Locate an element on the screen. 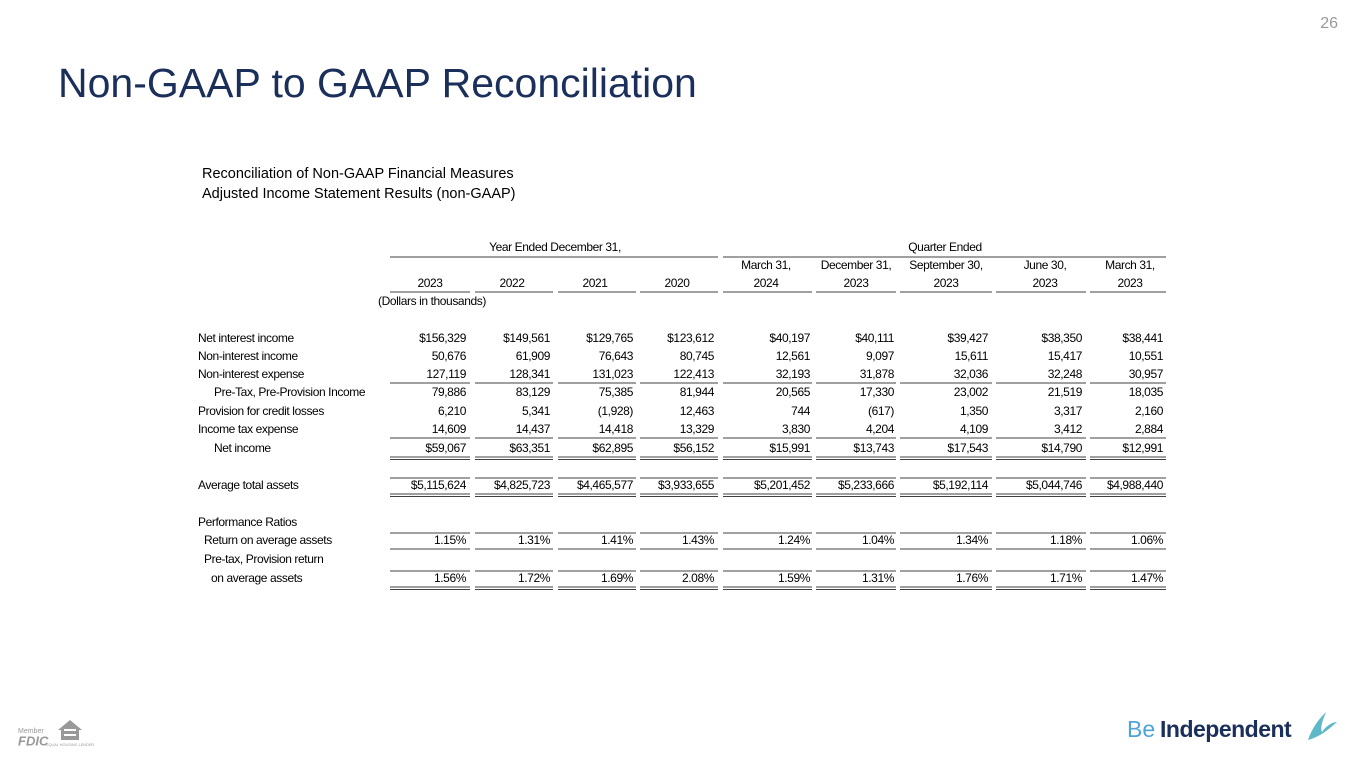 The width and height of the screenshot is (1365, 768). slide-title: Non-GAAP to GAAP Reconciliation is located at coordinates (377, 83).